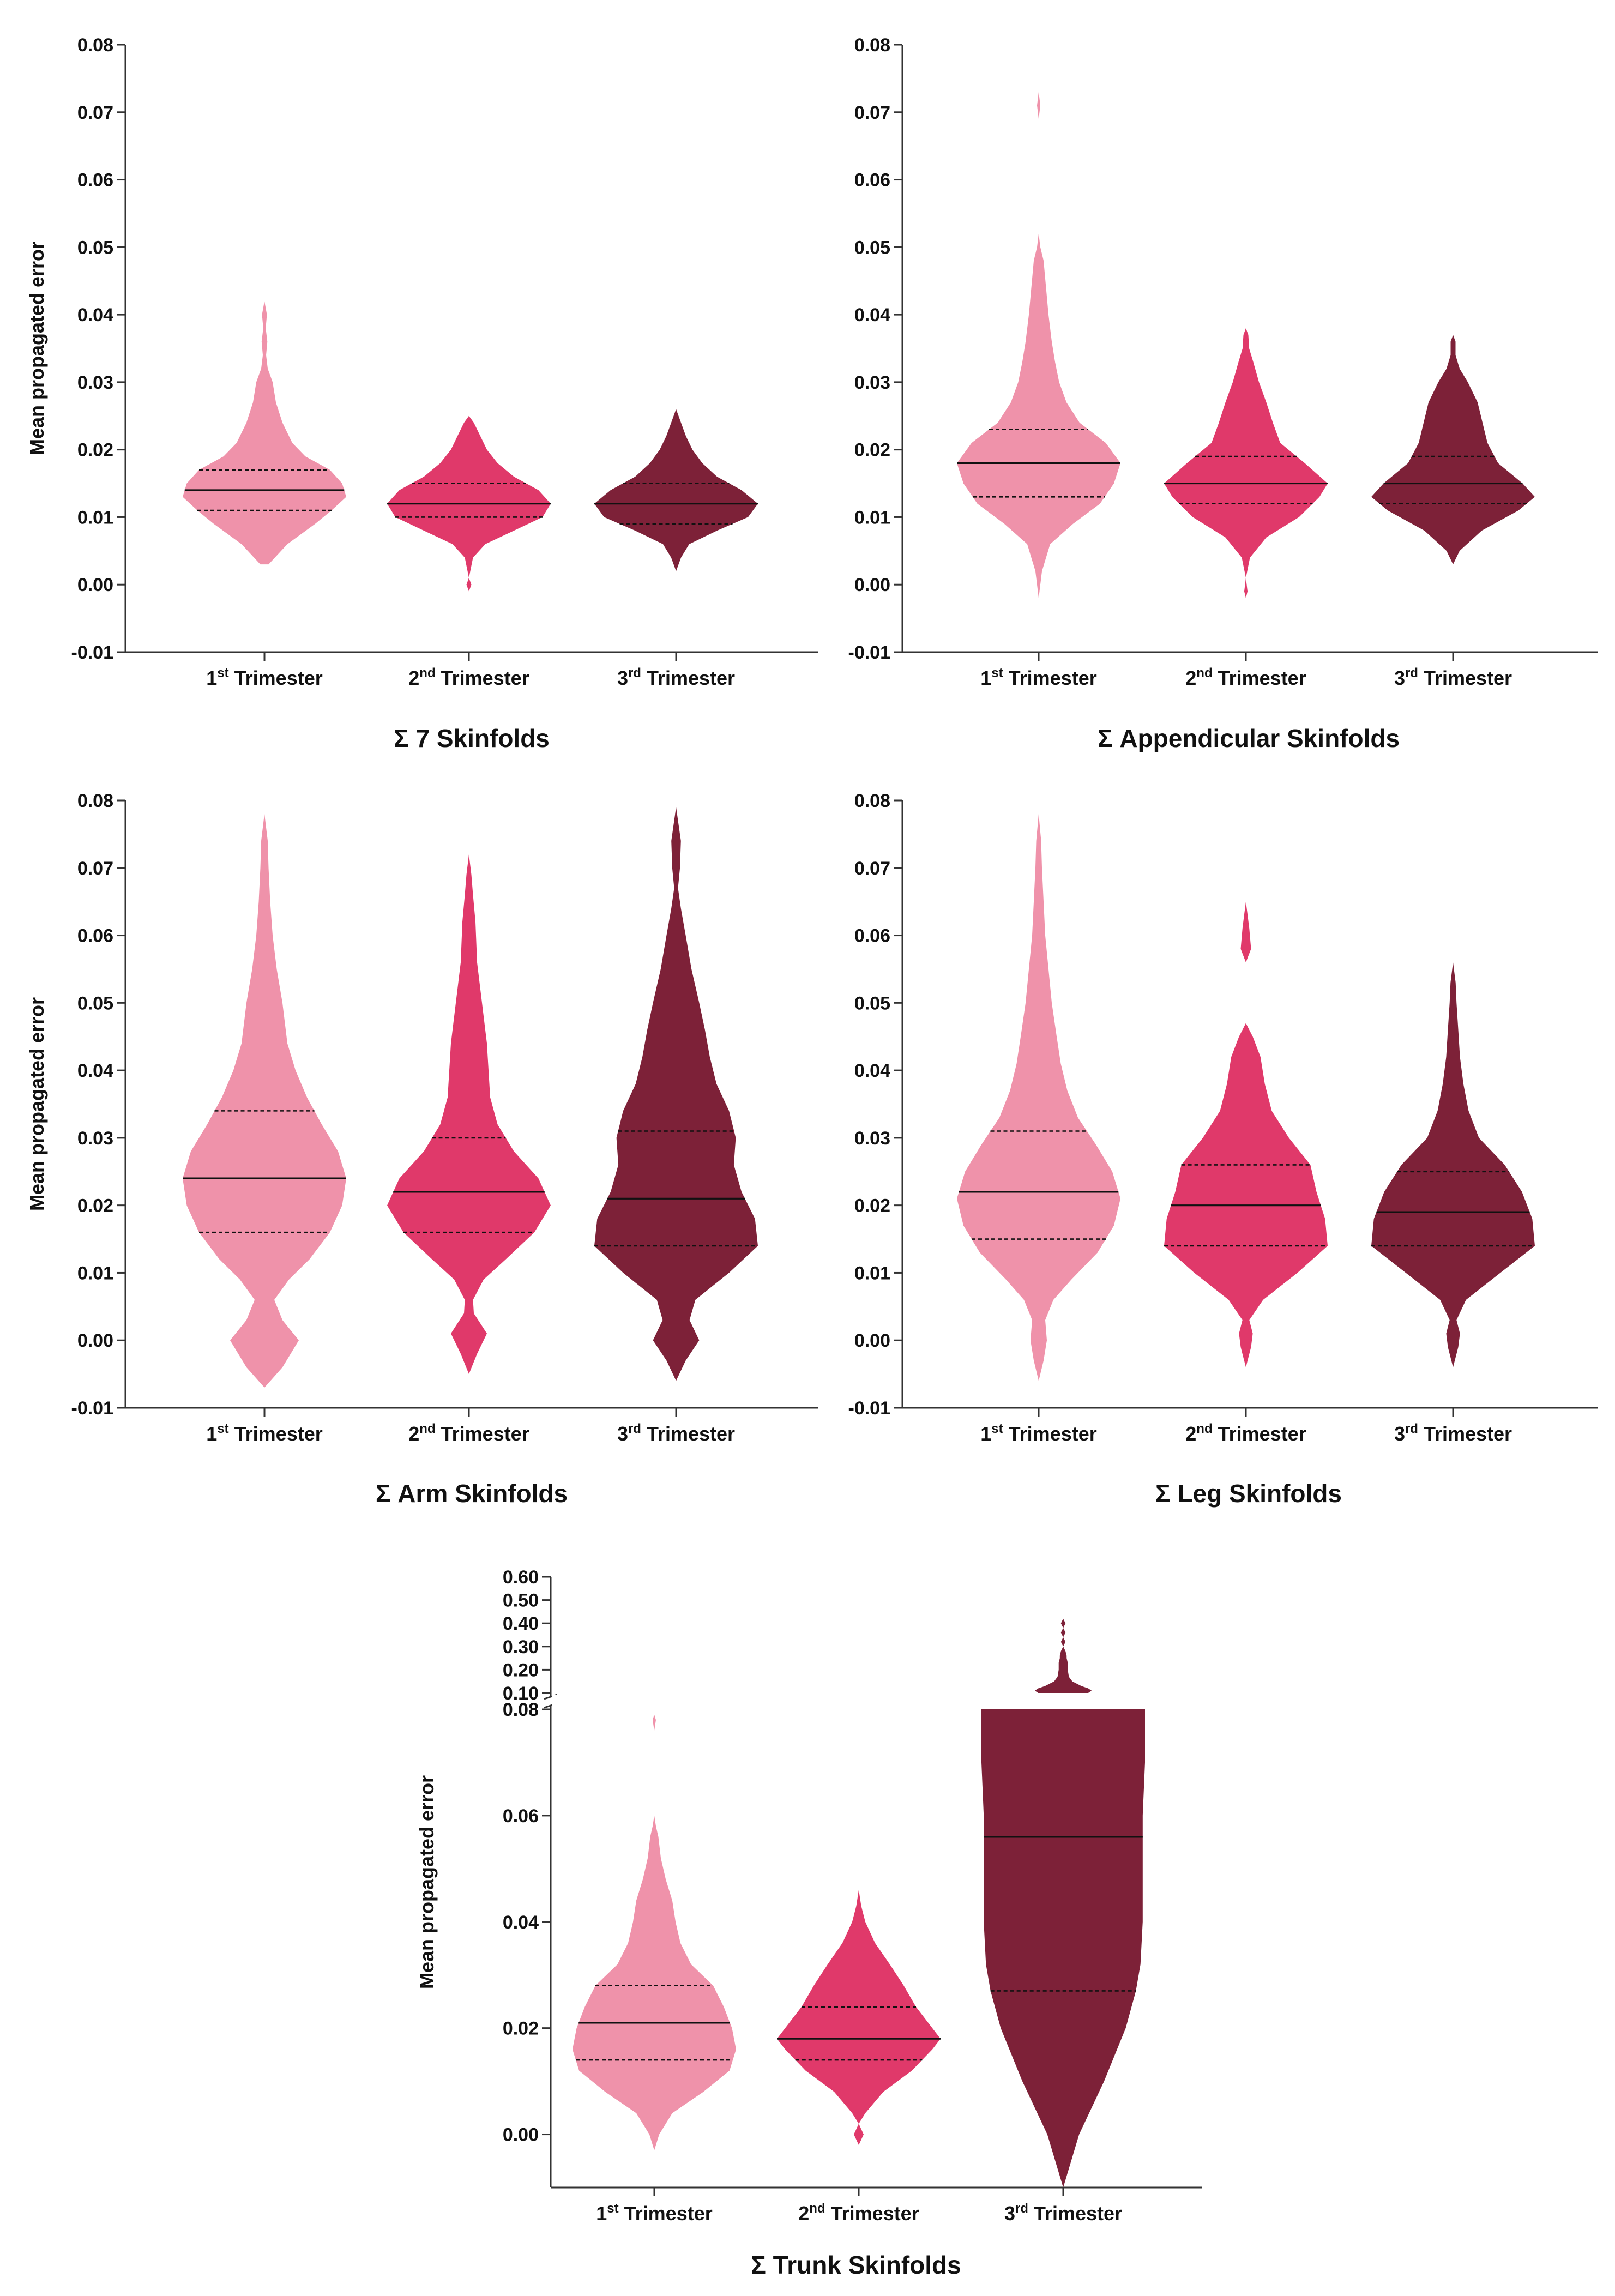  What do you see at coordinates (521, 1694) in the screenshot?
I see `y-tick-label: 0.10` at bounding box center [521, 1694].